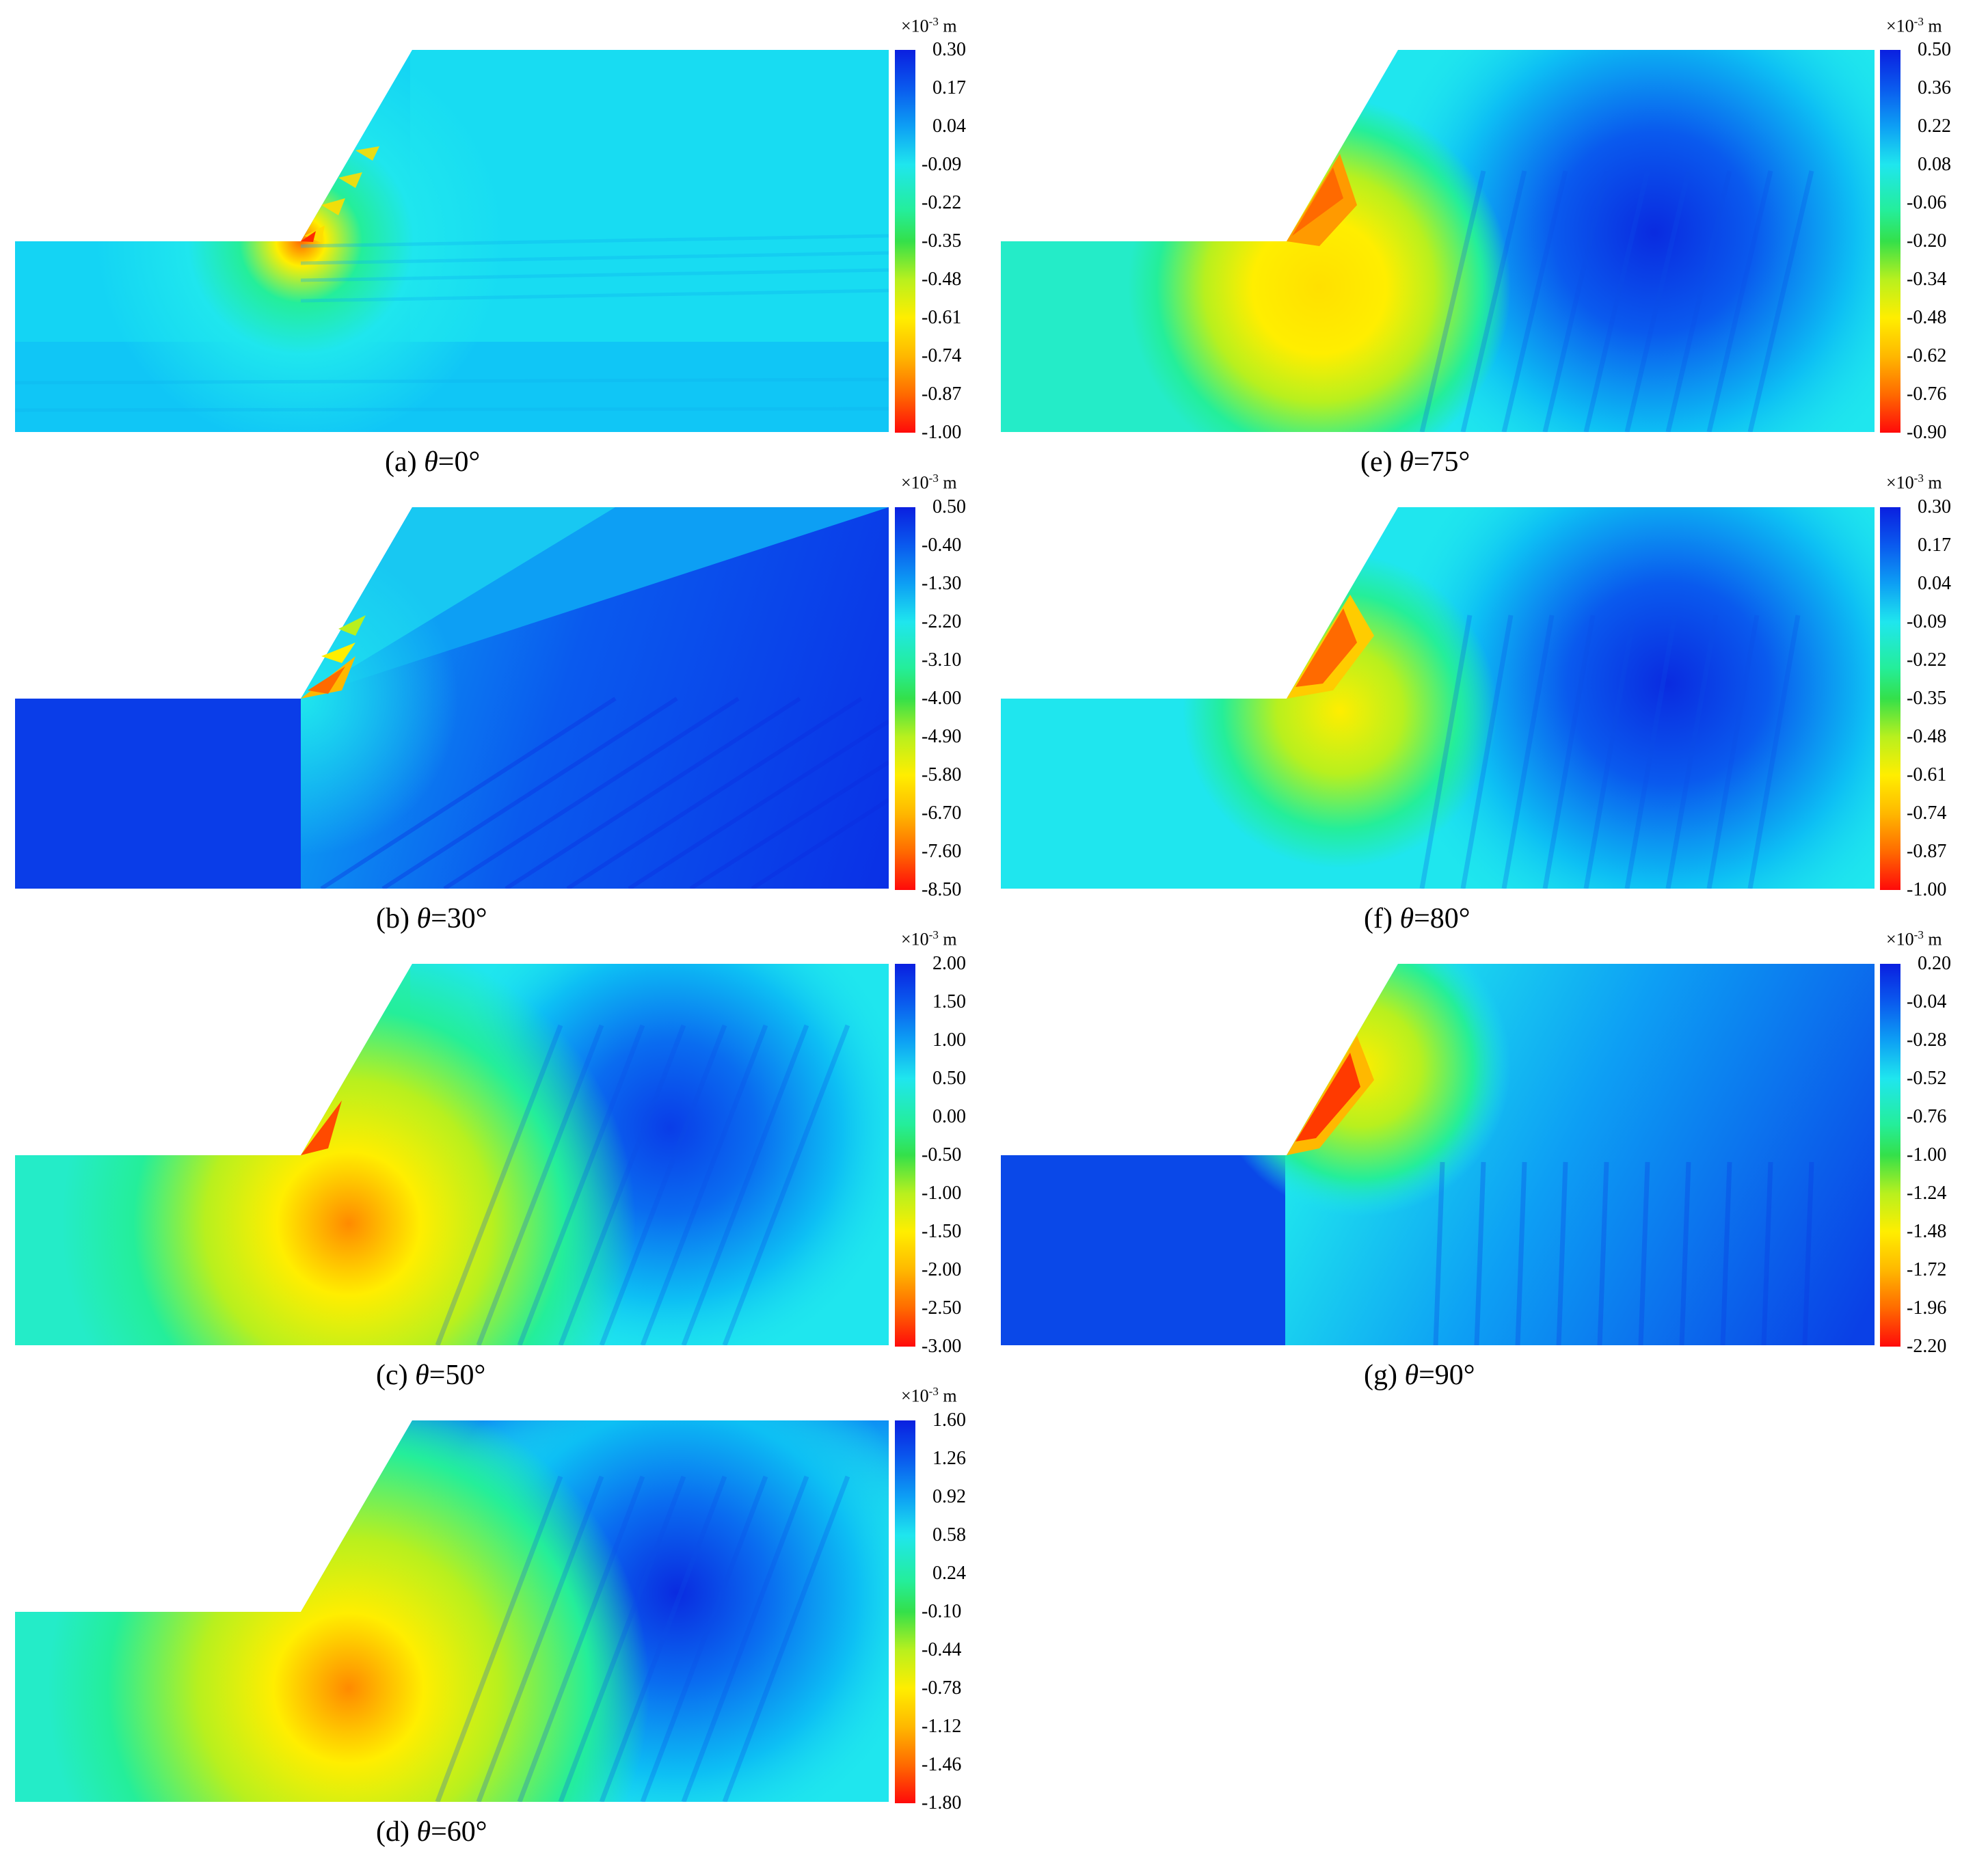 Image resolution: width=1988 pixels, height=1875 pixels. Describe the element at coordinates (942, 1802) in the screenshot. I see `colorbar-tick-label: -1.80` at that location.